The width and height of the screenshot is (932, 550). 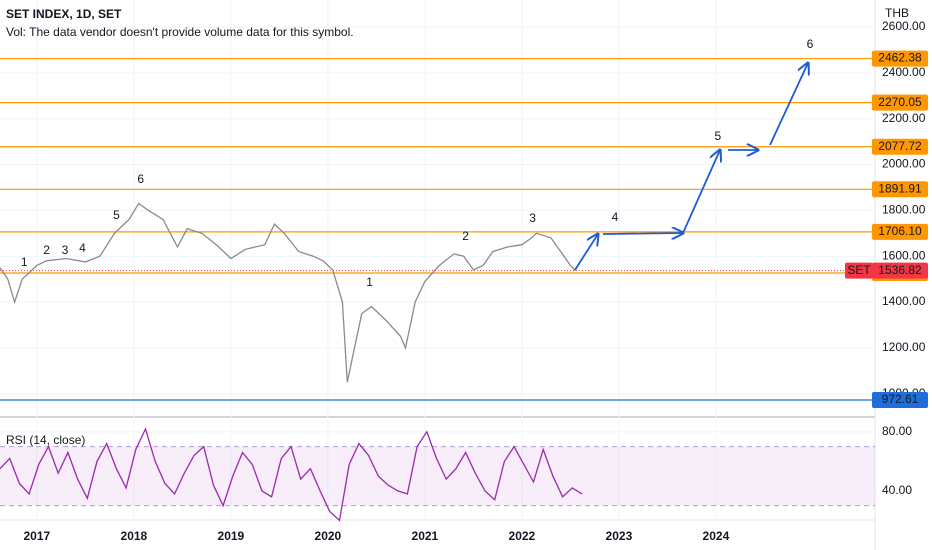 I want to click on y-tick-label: 1800.00, so click(x=904, y=210).